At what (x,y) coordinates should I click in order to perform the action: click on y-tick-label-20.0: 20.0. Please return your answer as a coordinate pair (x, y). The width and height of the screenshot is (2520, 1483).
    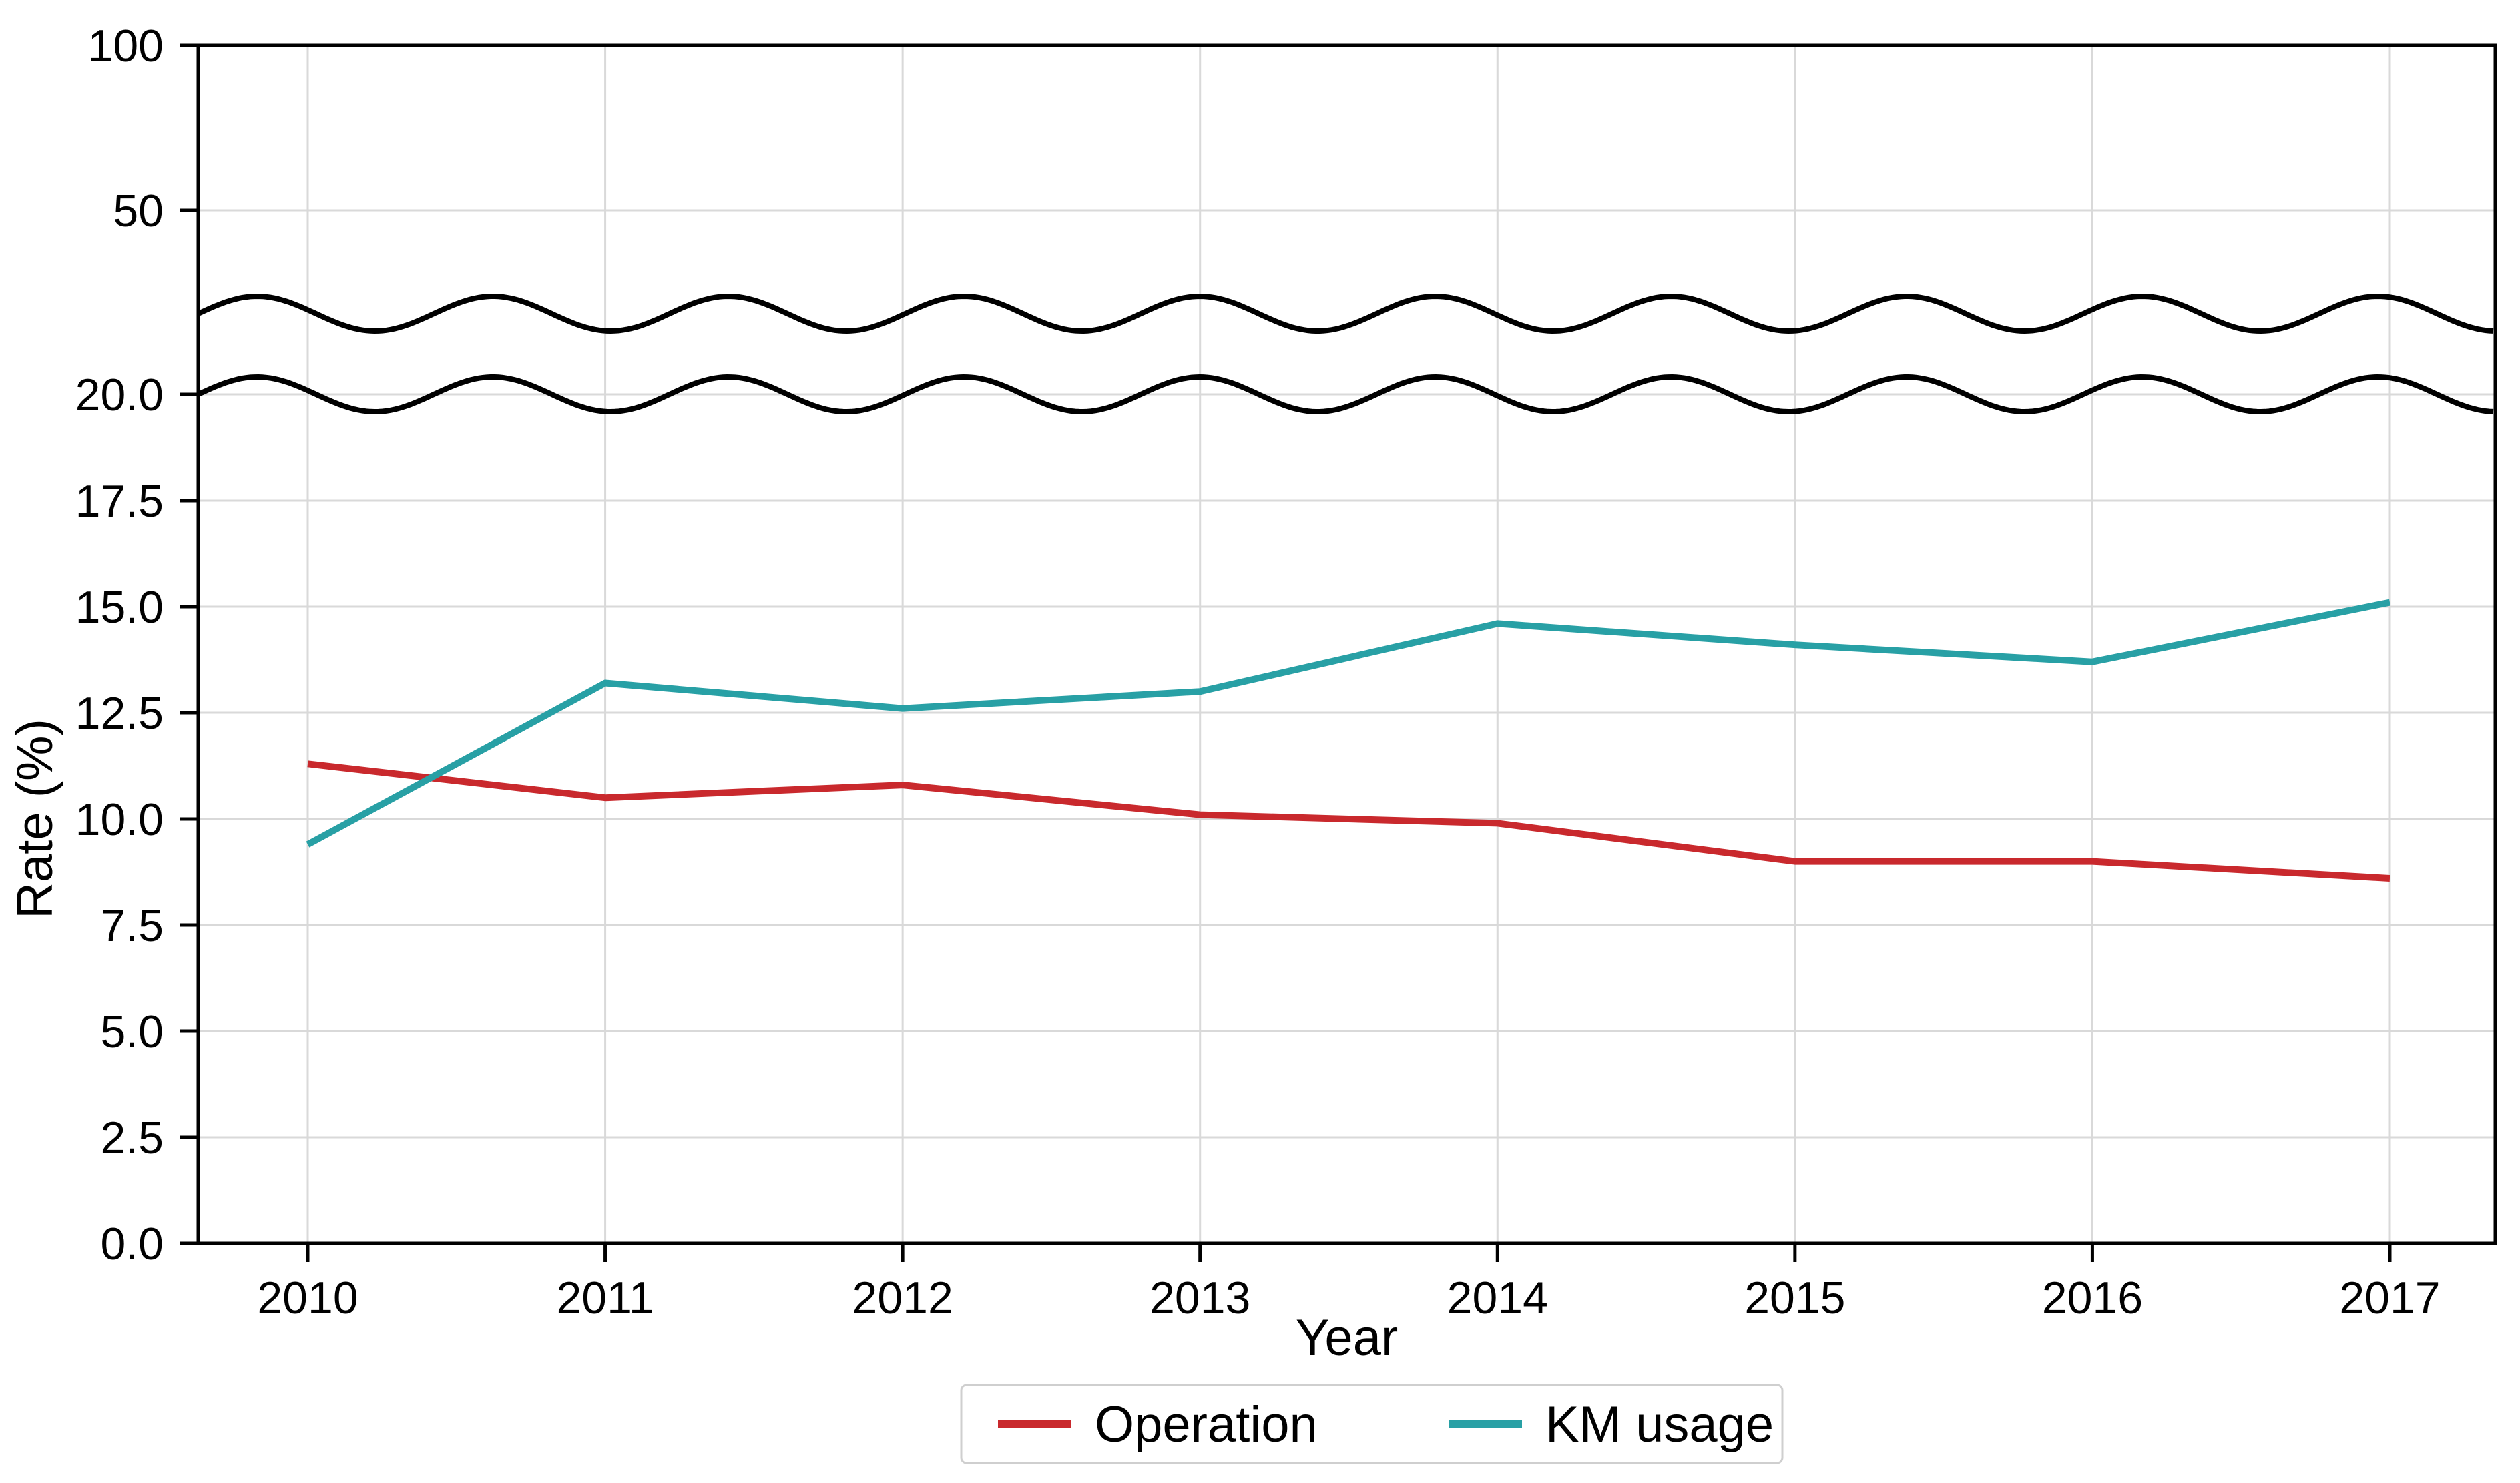
    Looking at the image, I should click on (120, 395).